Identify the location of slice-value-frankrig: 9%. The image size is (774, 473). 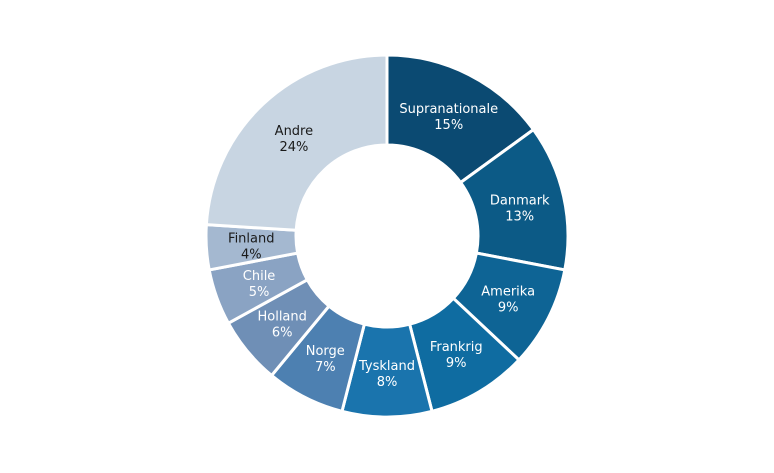
(456, 363).